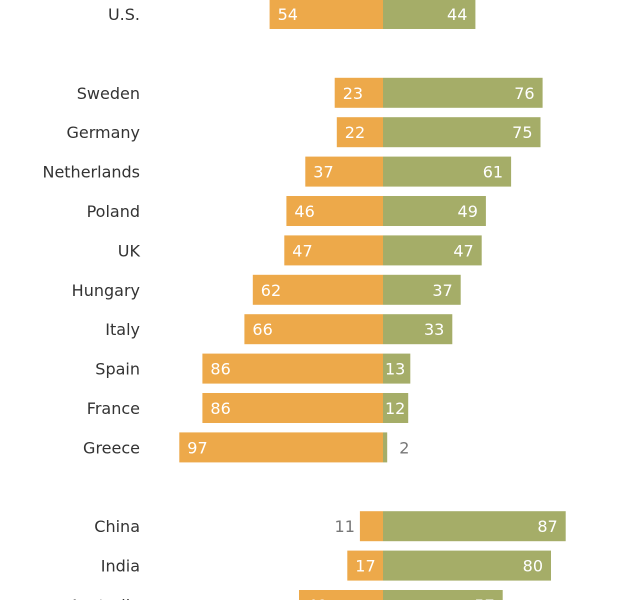 This screenshot has height=600, width=640. What do you see at coordinates (345, 526) in the screenshot?
I see `value-label-left: 11` at bounding box center [345, 526].